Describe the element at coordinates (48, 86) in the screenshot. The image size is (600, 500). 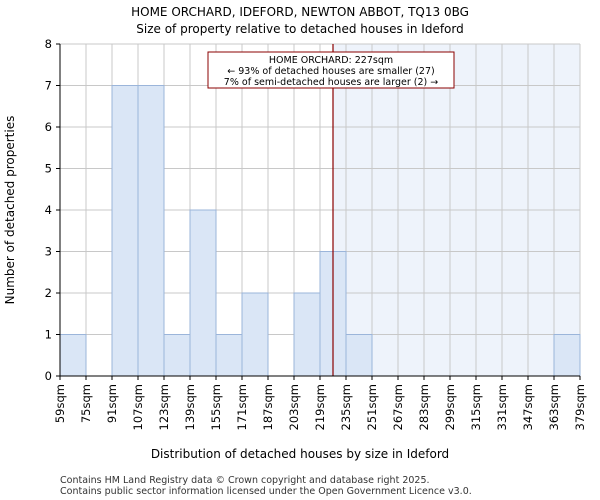
I see `y-tick-label: 7` at that location.